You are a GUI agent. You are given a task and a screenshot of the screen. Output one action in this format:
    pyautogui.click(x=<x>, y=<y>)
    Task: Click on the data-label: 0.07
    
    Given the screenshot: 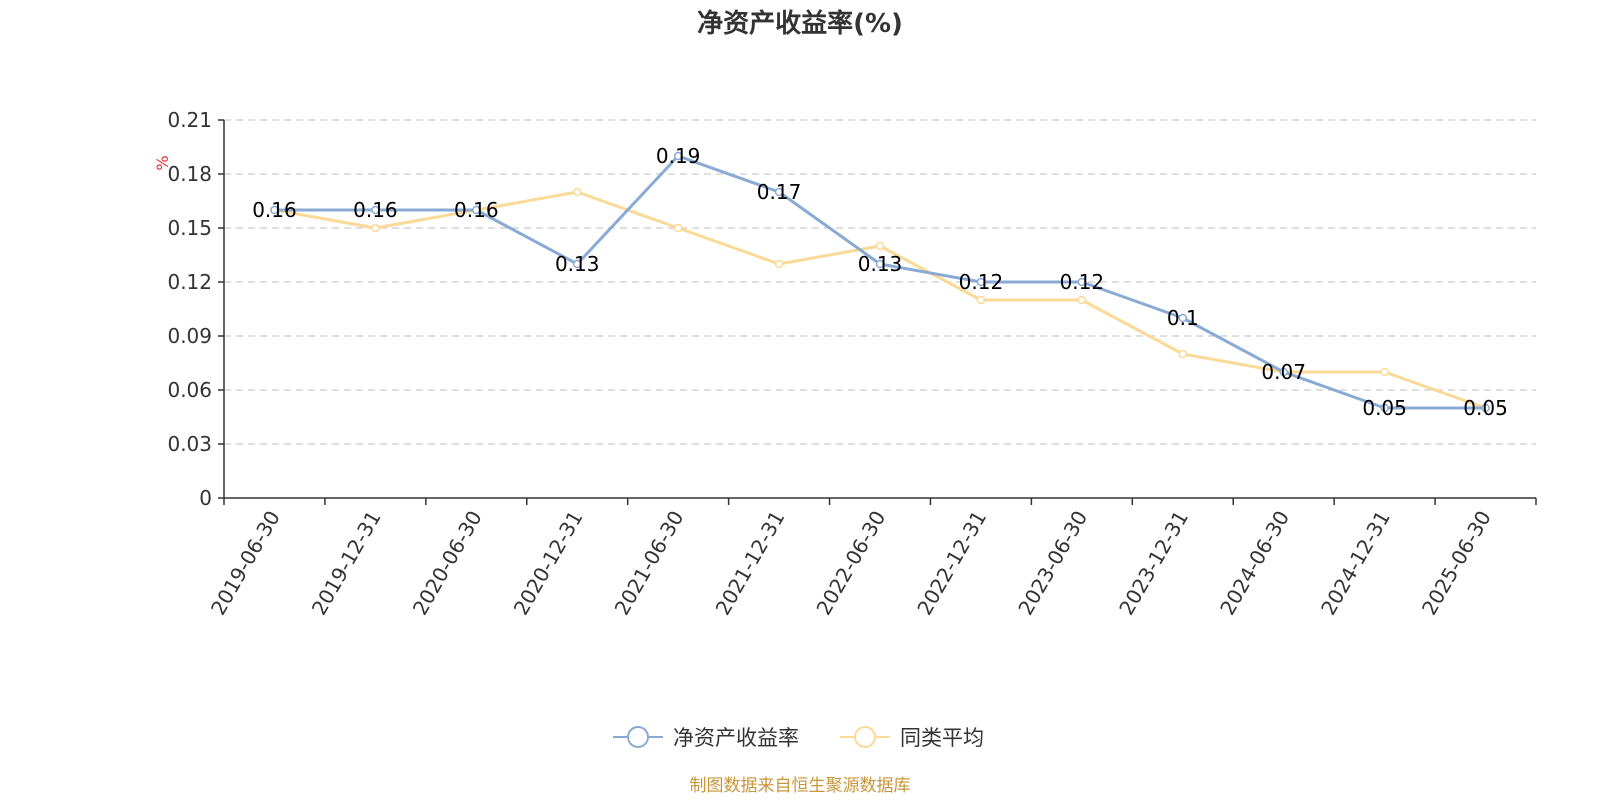 What is the action you would take?
    pyautogui.click(x=1283, y=372)
    